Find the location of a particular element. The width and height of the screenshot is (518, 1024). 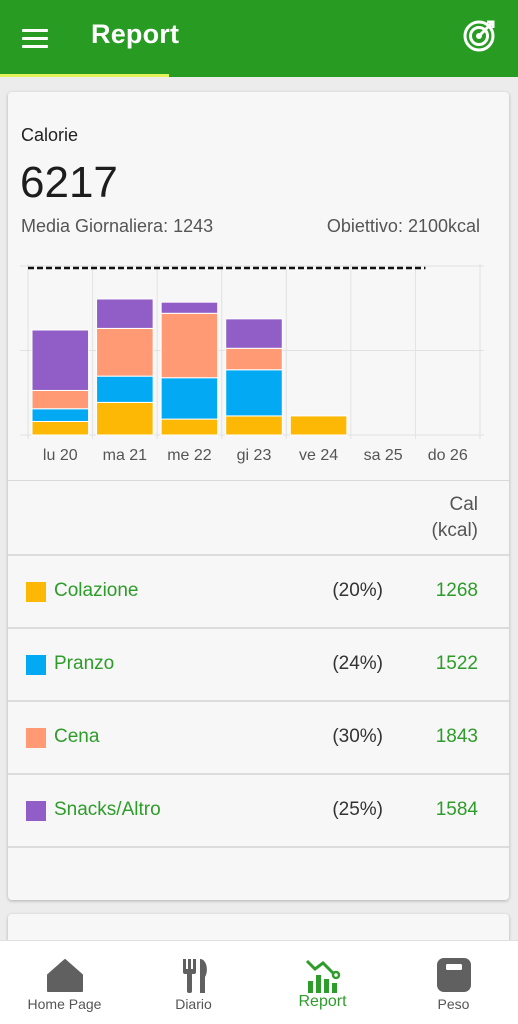

table-row-cena: Cena (30%) 1843 is located at coordinates (258, 738).